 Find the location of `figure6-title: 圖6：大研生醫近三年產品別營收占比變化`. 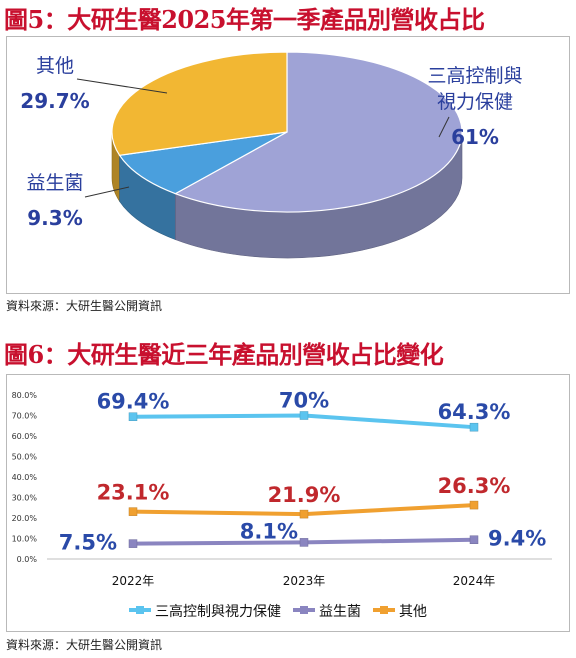

figure6-title: 圖6：大研生醫近三年產品別營收占比變化 is located at coordinates (223, 352).